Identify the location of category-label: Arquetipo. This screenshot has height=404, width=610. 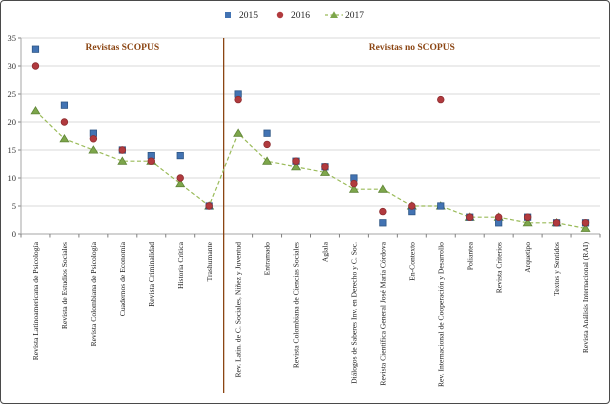
(527, 257).